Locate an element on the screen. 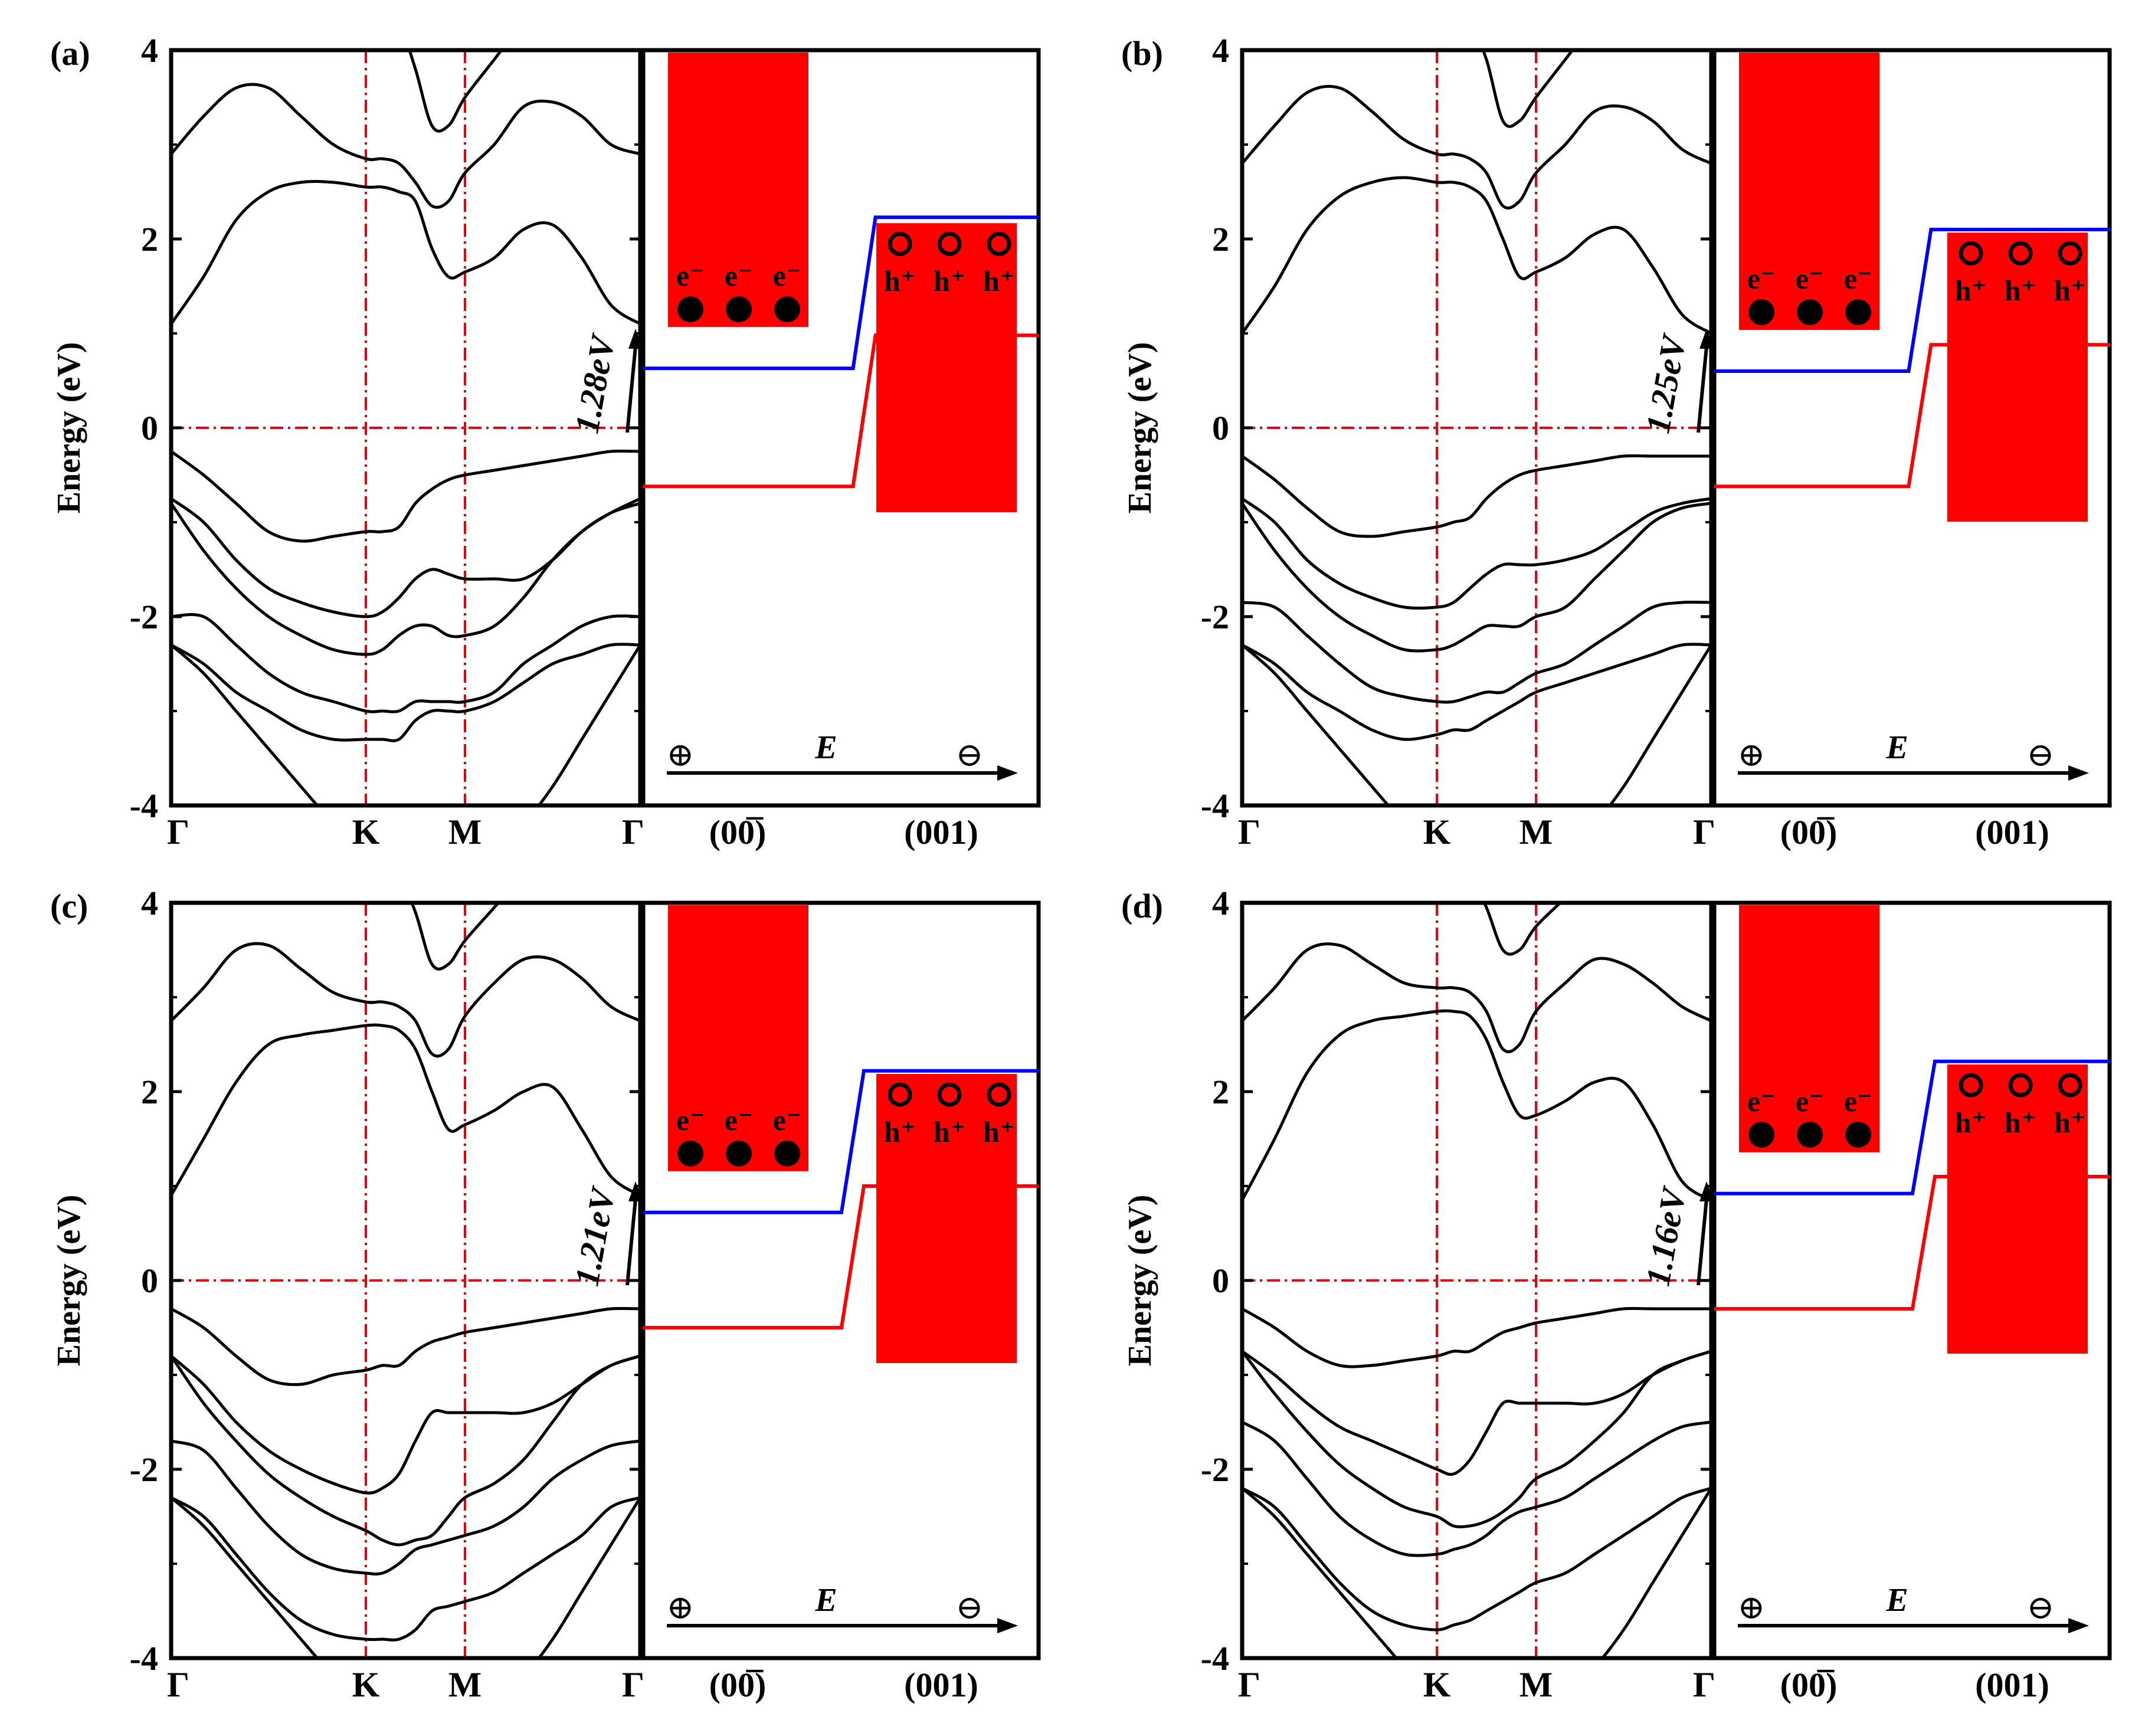  electron-accumulation-block is located at coordinates (738, 190).